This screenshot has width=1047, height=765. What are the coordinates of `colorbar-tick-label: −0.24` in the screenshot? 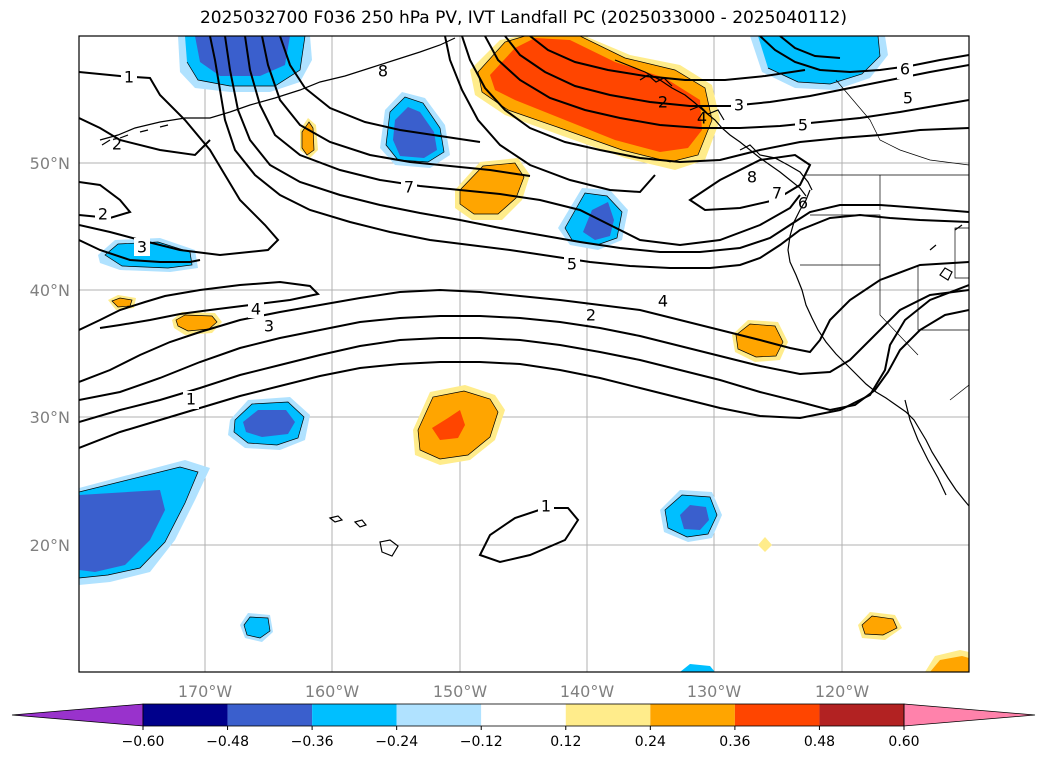 It's located at (396, 742).